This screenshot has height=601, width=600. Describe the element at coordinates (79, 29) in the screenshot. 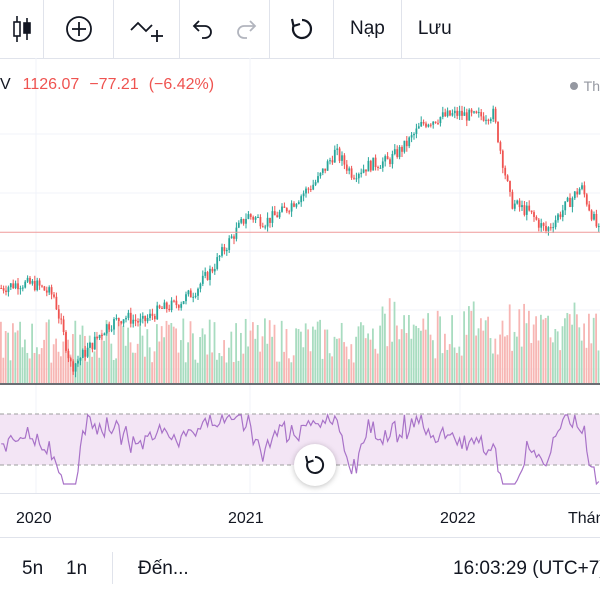

I see `add-indicator-icon` at that location.